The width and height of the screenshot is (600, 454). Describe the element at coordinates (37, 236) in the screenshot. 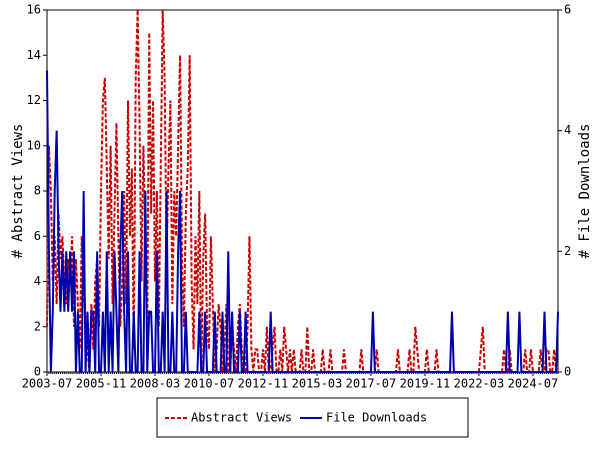

I see `y-tick-label: 6` at that location.